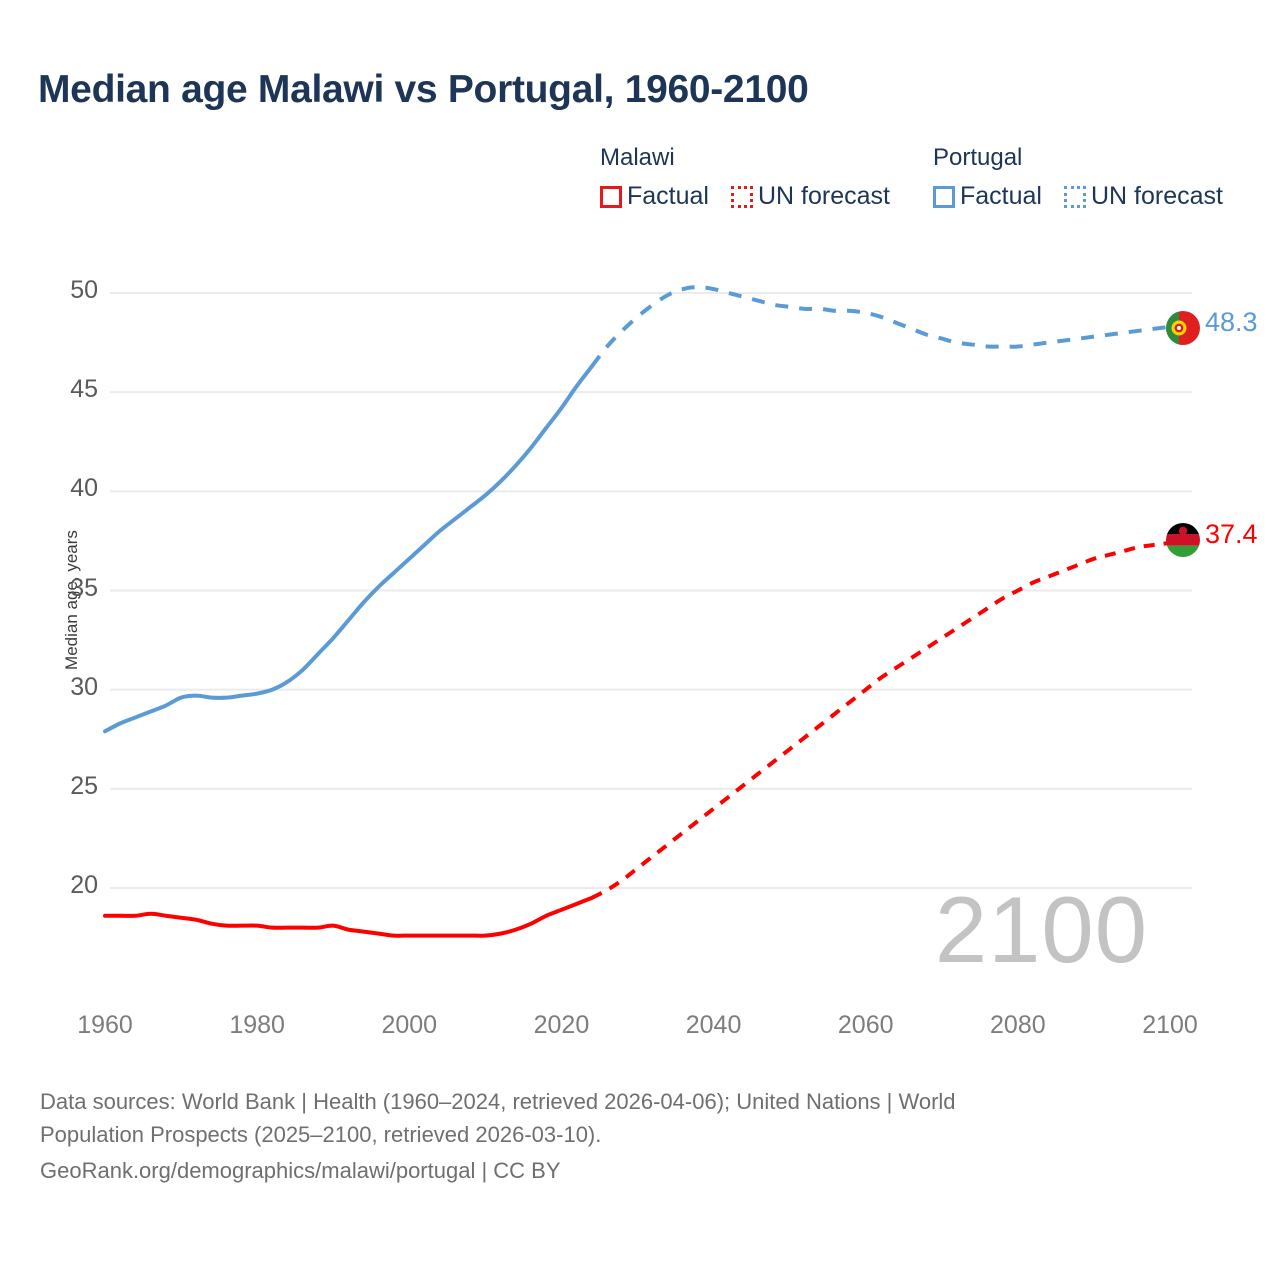 The image size is (1280, 1280). I want to click on legend-group-malawi: Malawi Factual UN forecast, so click(745, 177).